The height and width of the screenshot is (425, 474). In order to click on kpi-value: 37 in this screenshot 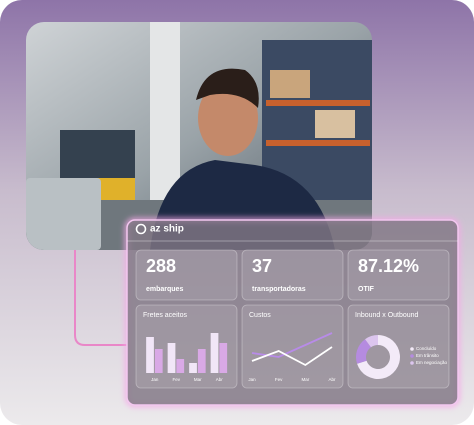, I will do `click(262, 266)`.